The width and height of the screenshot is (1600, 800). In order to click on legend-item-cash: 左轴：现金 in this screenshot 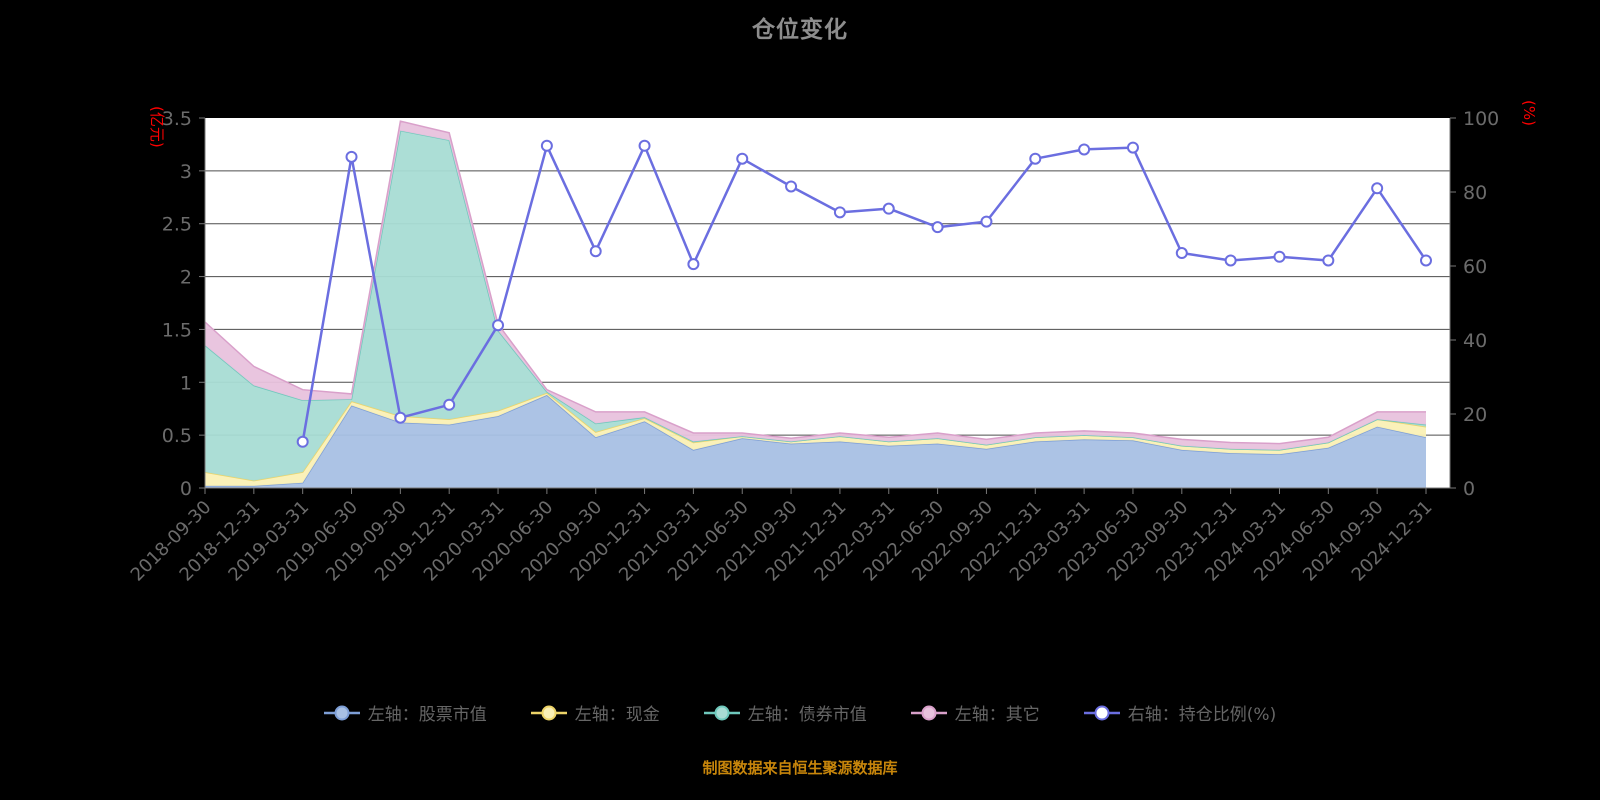, I will do `click(595, 712)`.